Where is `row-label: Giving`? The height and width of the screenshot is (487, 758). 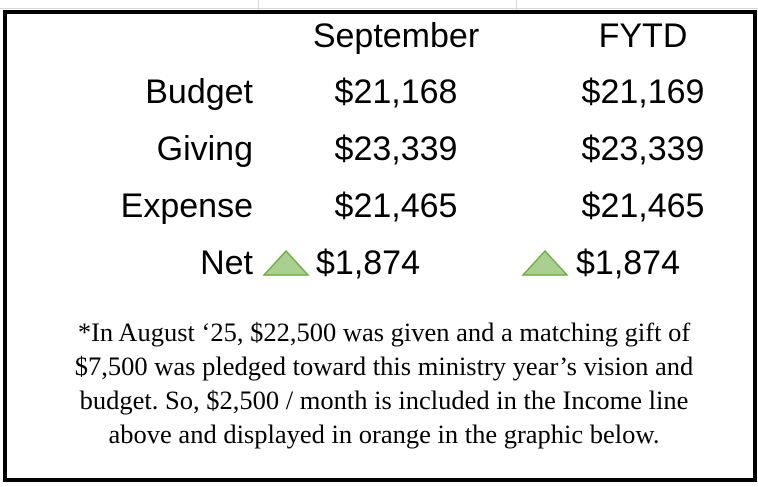 row-label: Giving is located at coordinates (204, 149).